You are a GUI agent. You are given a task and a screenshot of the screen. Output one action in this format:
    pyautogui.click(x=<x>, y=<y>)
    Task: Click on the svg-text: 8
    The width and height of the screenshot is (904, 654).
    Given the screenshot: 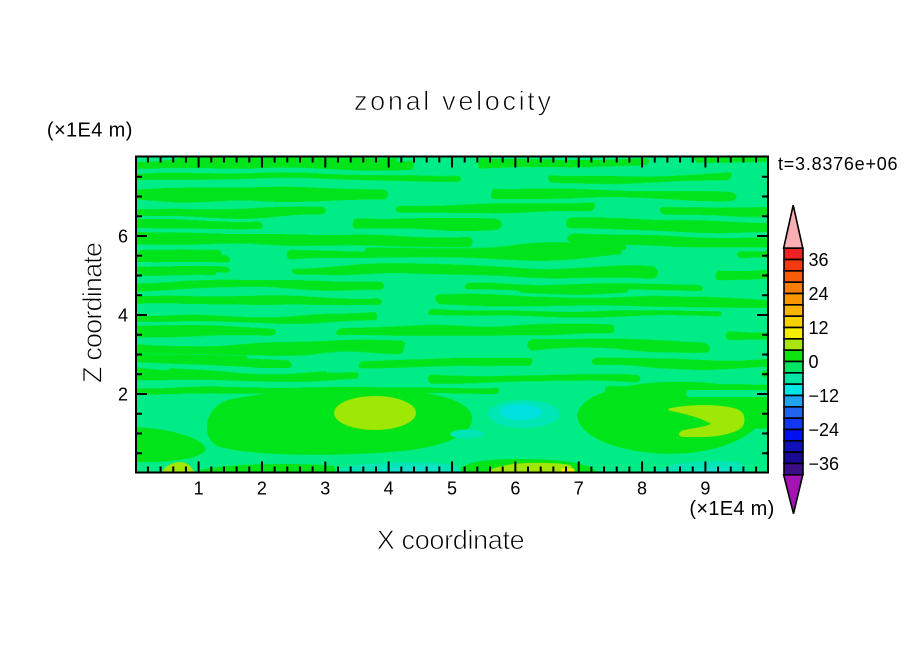 What is the action you would take?
    pyautogui.click(x=642, y=488)
    